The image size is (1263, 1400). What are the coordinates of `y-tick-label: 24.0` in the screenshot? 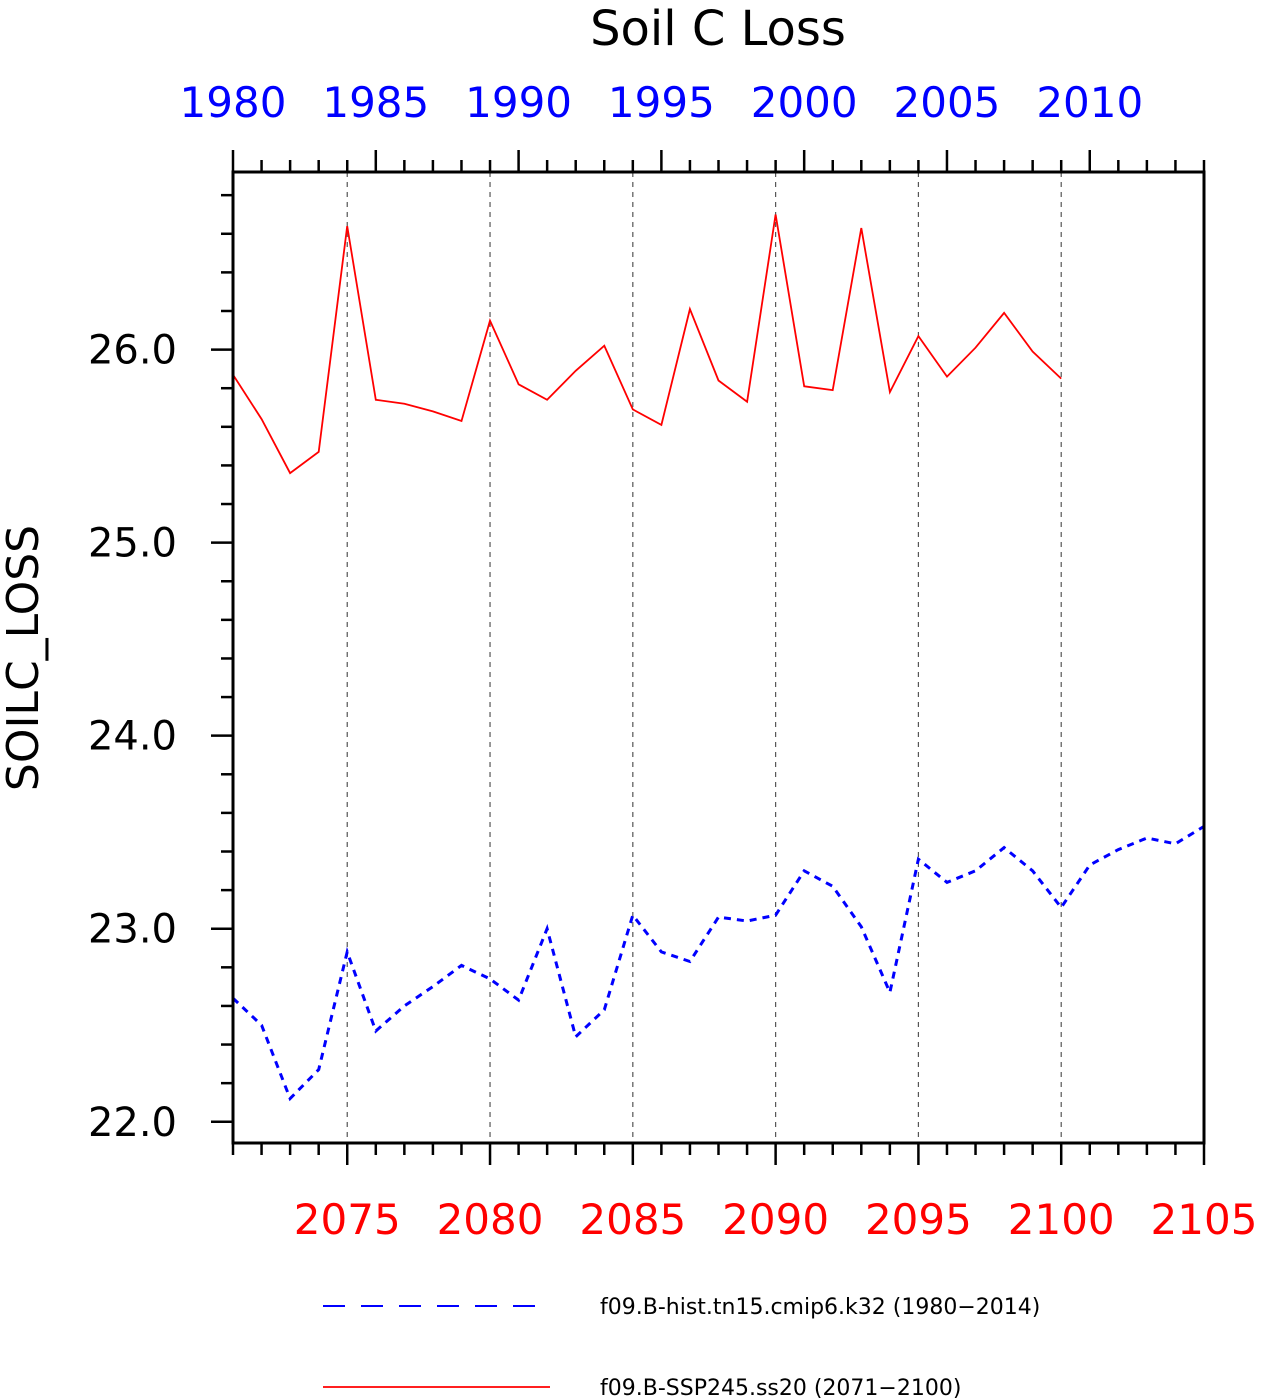 It's located at (132, 737).